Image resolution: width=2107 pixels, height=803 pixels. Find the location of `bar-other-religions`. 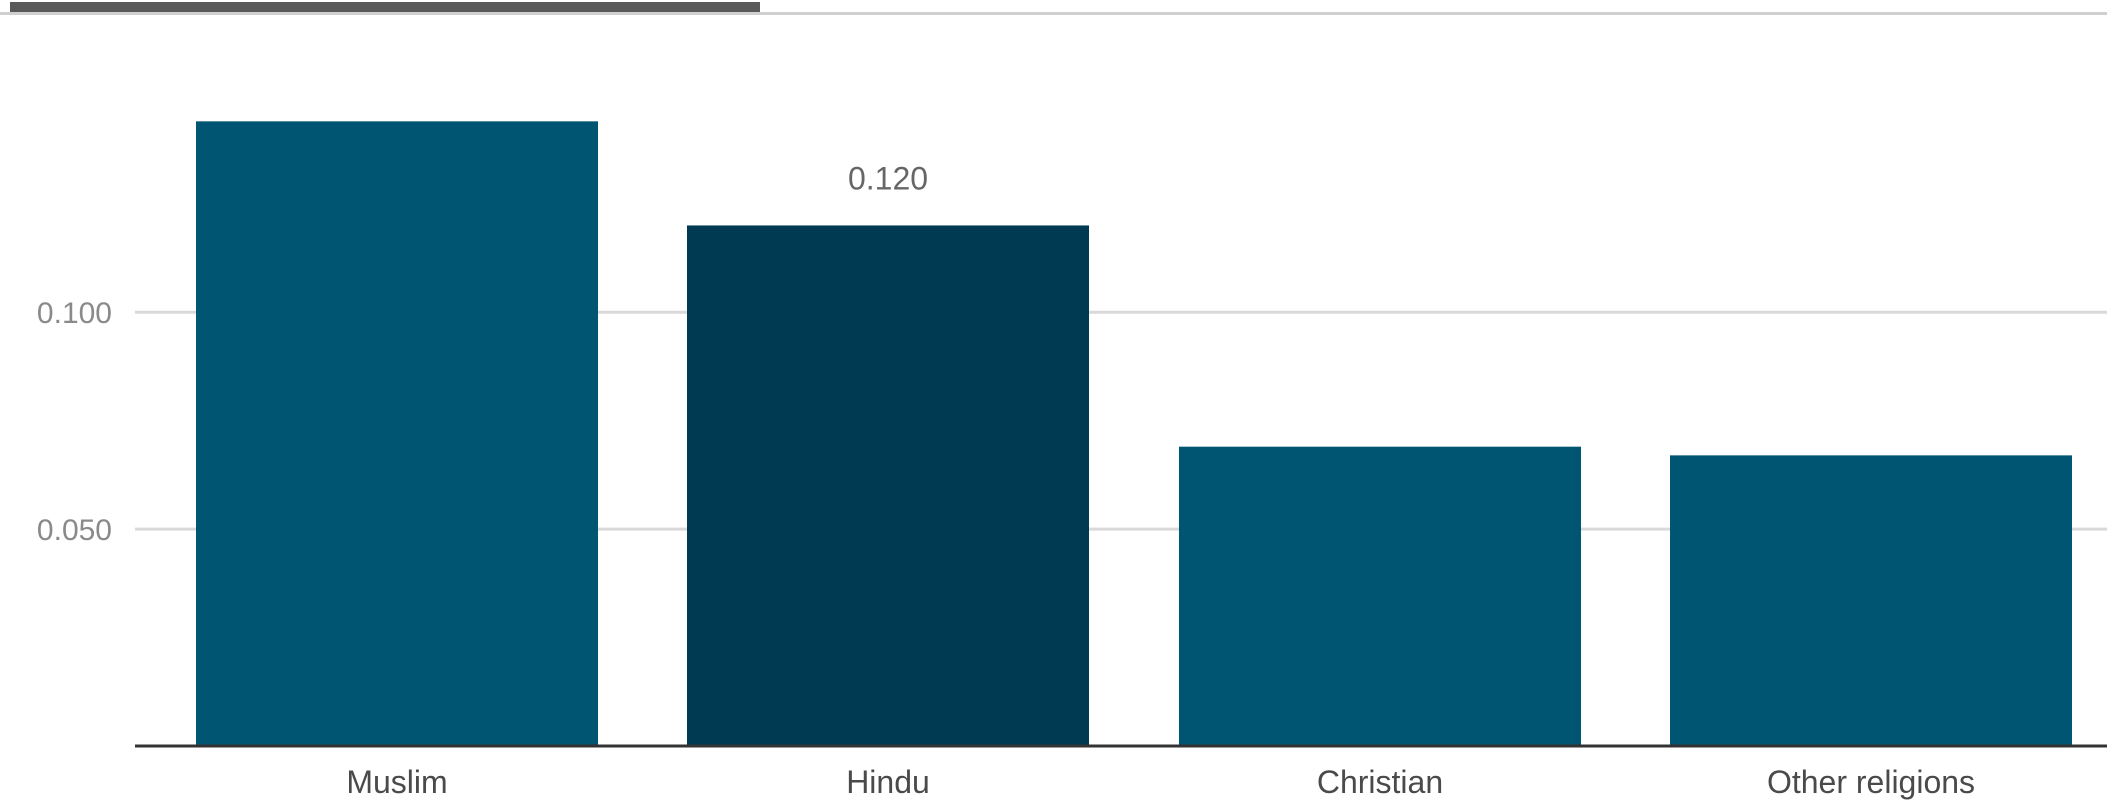

bar-other-religions is located at coordinates (1871, 600).